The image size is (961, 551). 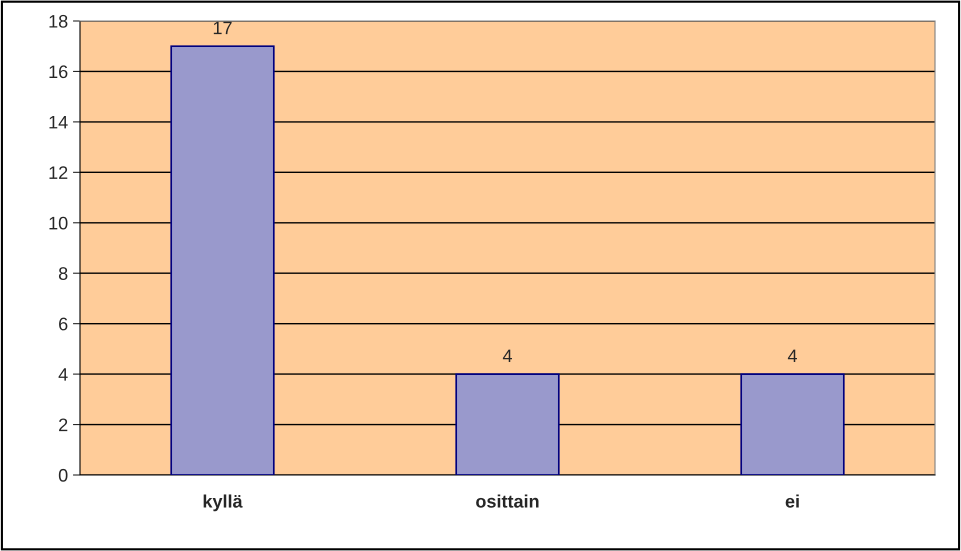 I want to click on data-label: 17, so click(x=223, y=28).